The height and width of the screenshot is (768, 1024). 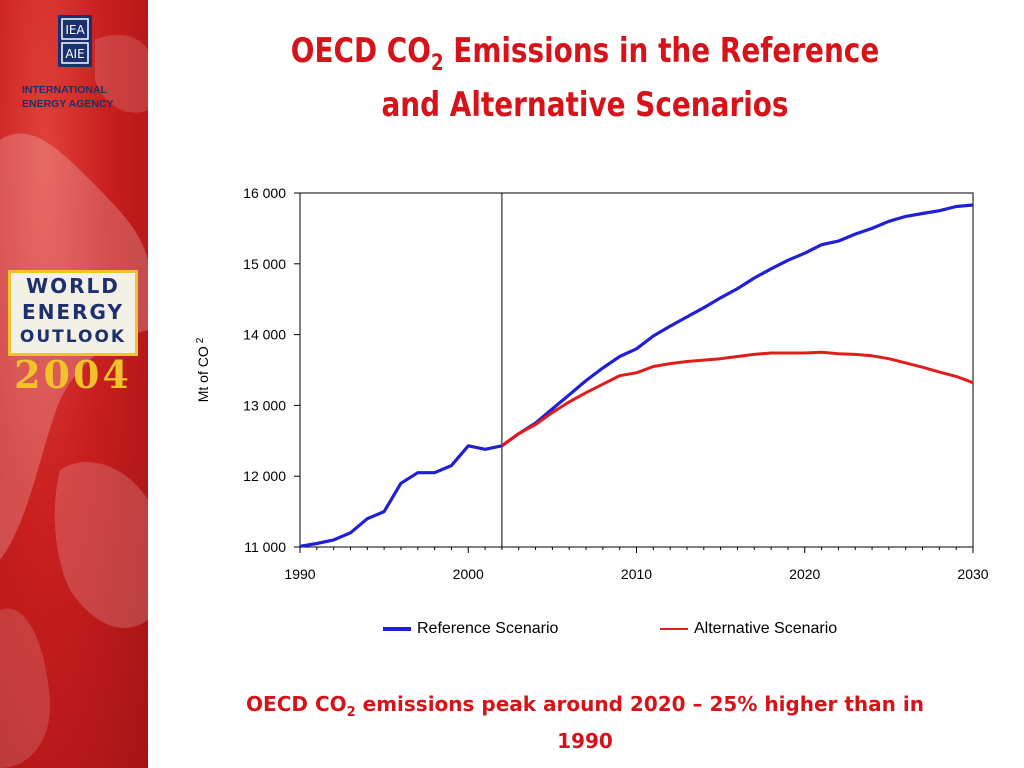 I want to click on svg-text: IEA, so click(x=75, y=30).